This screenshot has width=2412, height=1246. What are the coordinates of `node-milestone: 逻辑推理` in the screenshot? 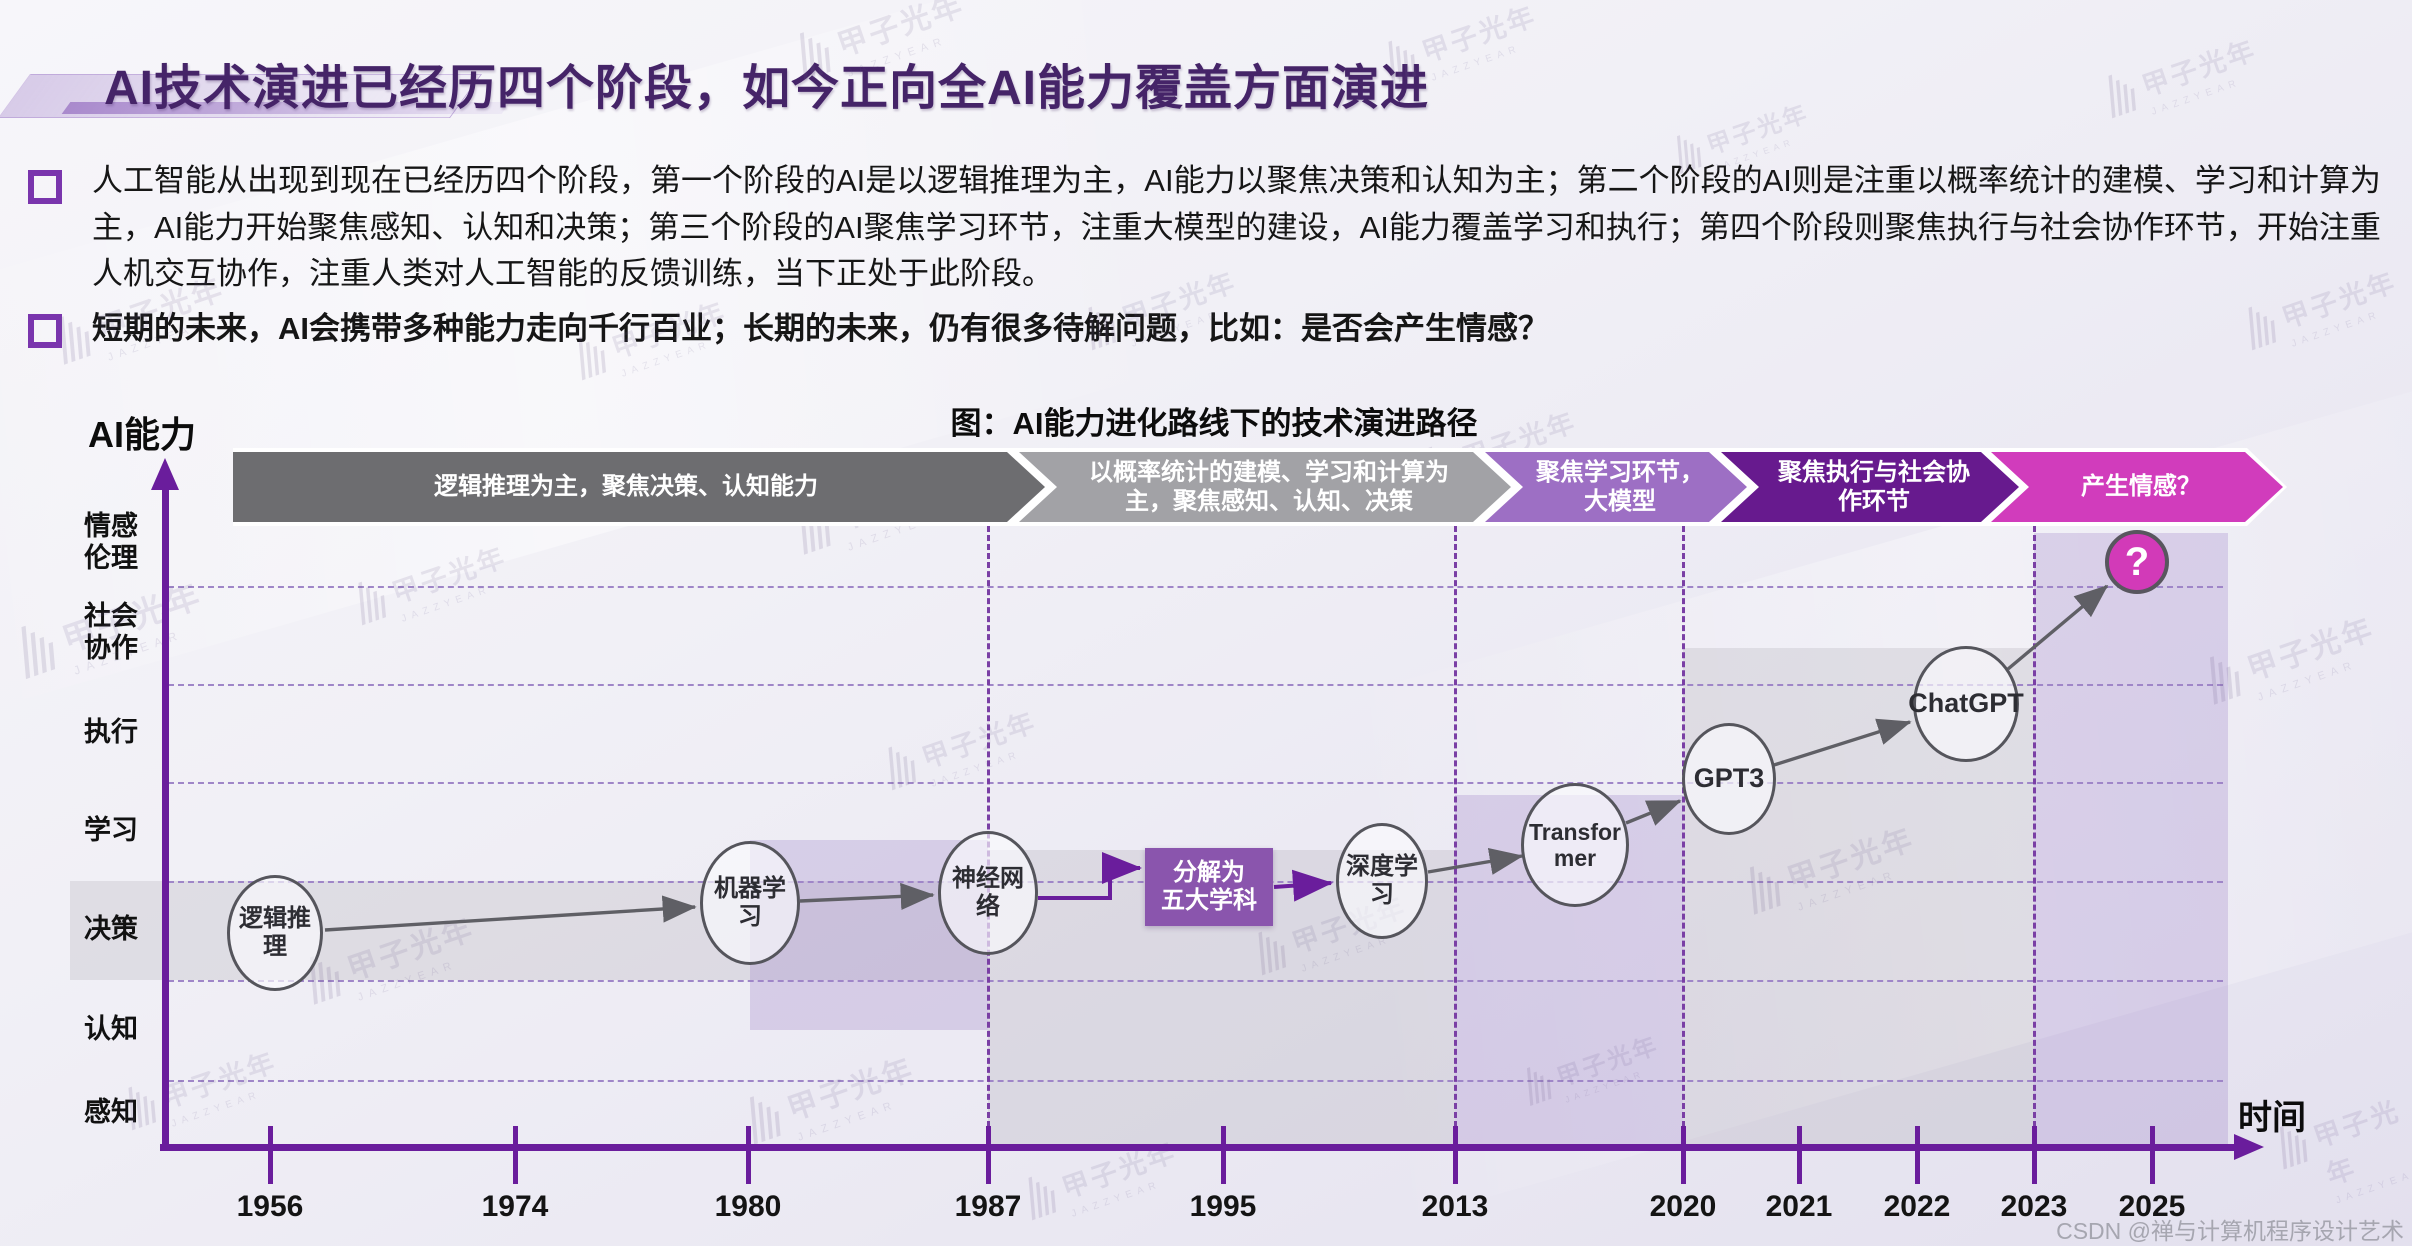 It's located at (275, 933).